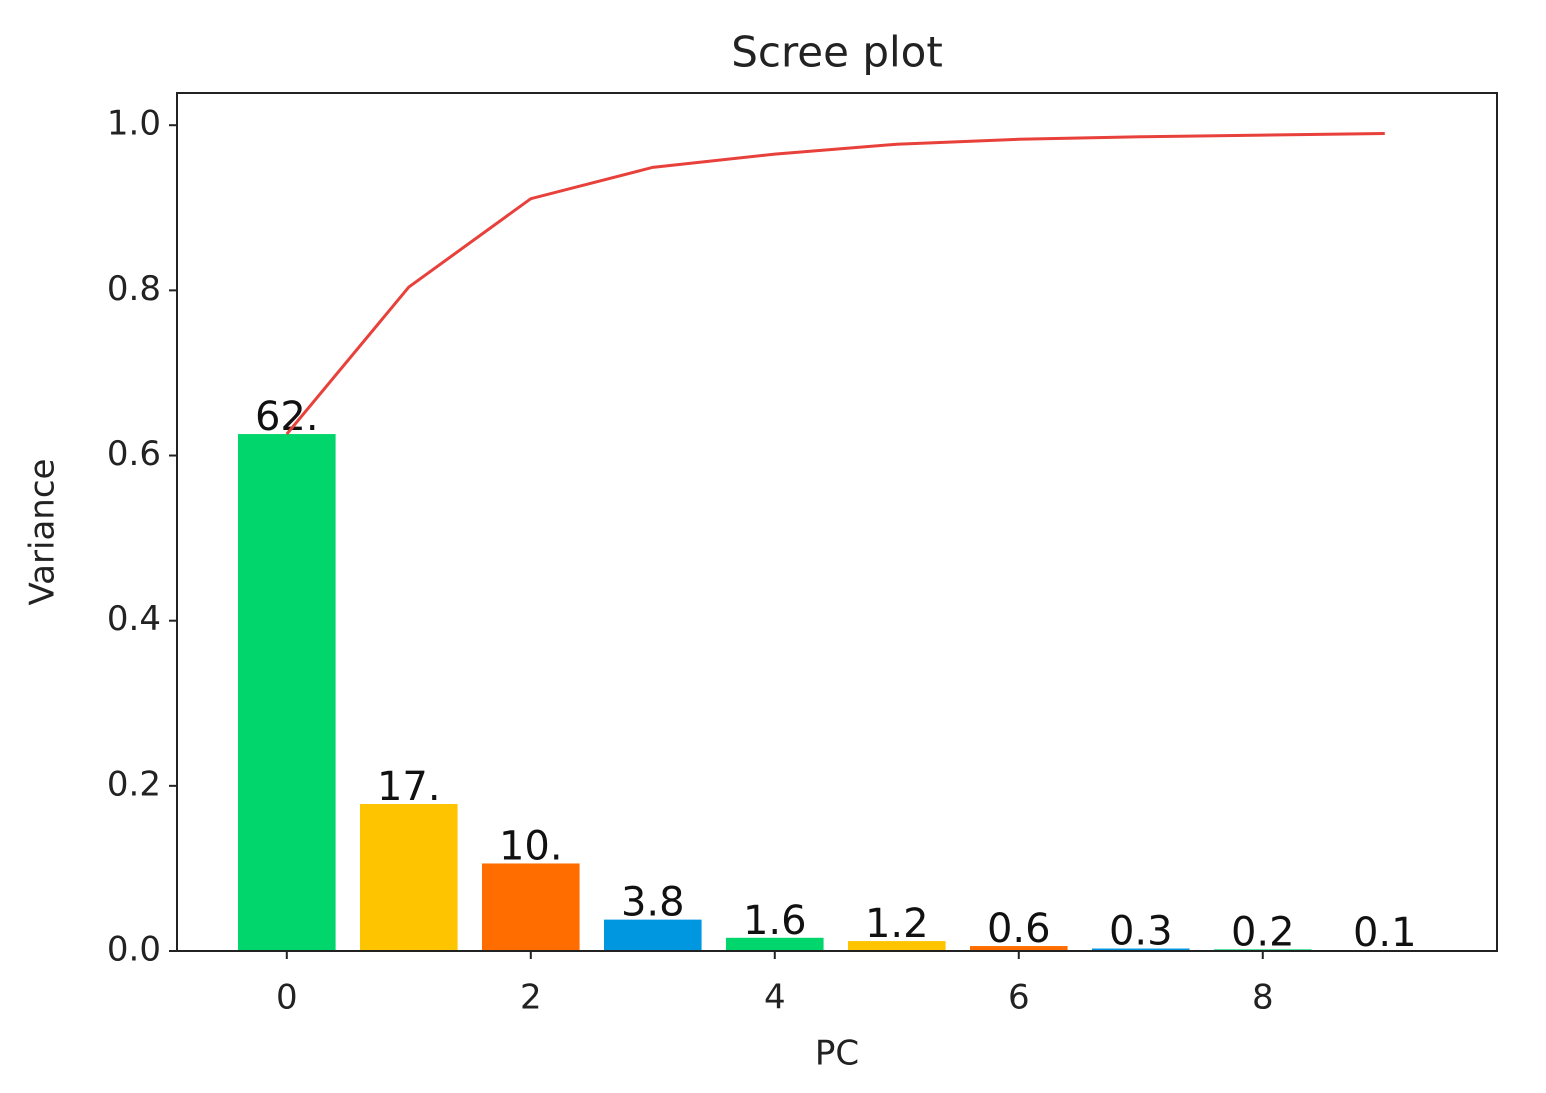 The height and width of the screenshot is (1093, 1546). Describe the element at coordinates (134, 454) in the screenshot. I see `y-tick-label: 0.6` at that location.